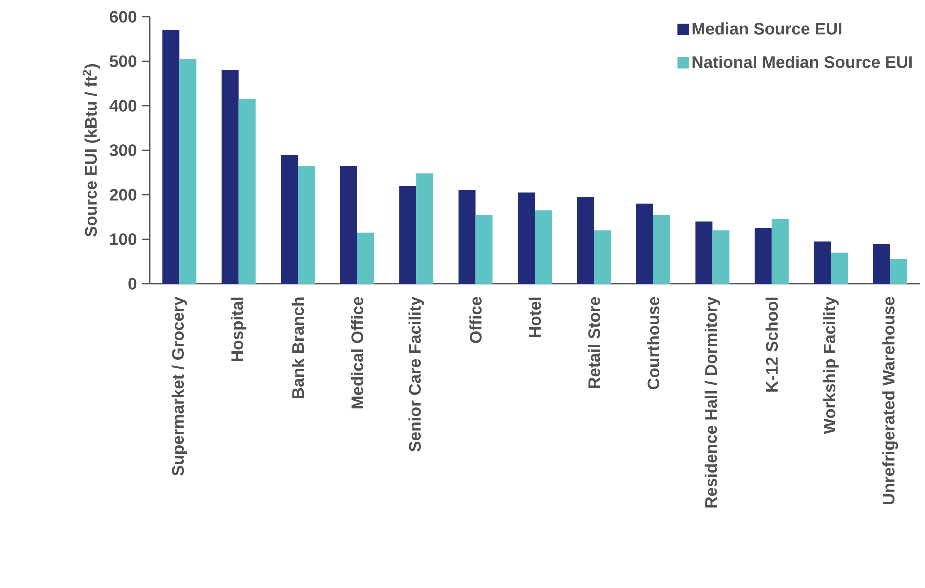 This screenshot has width=925, height=588. Describe the element at coordinates (712, 402) in the screenshot. I see `x-tick-label: Residence Hall / Dormitory` at that location.